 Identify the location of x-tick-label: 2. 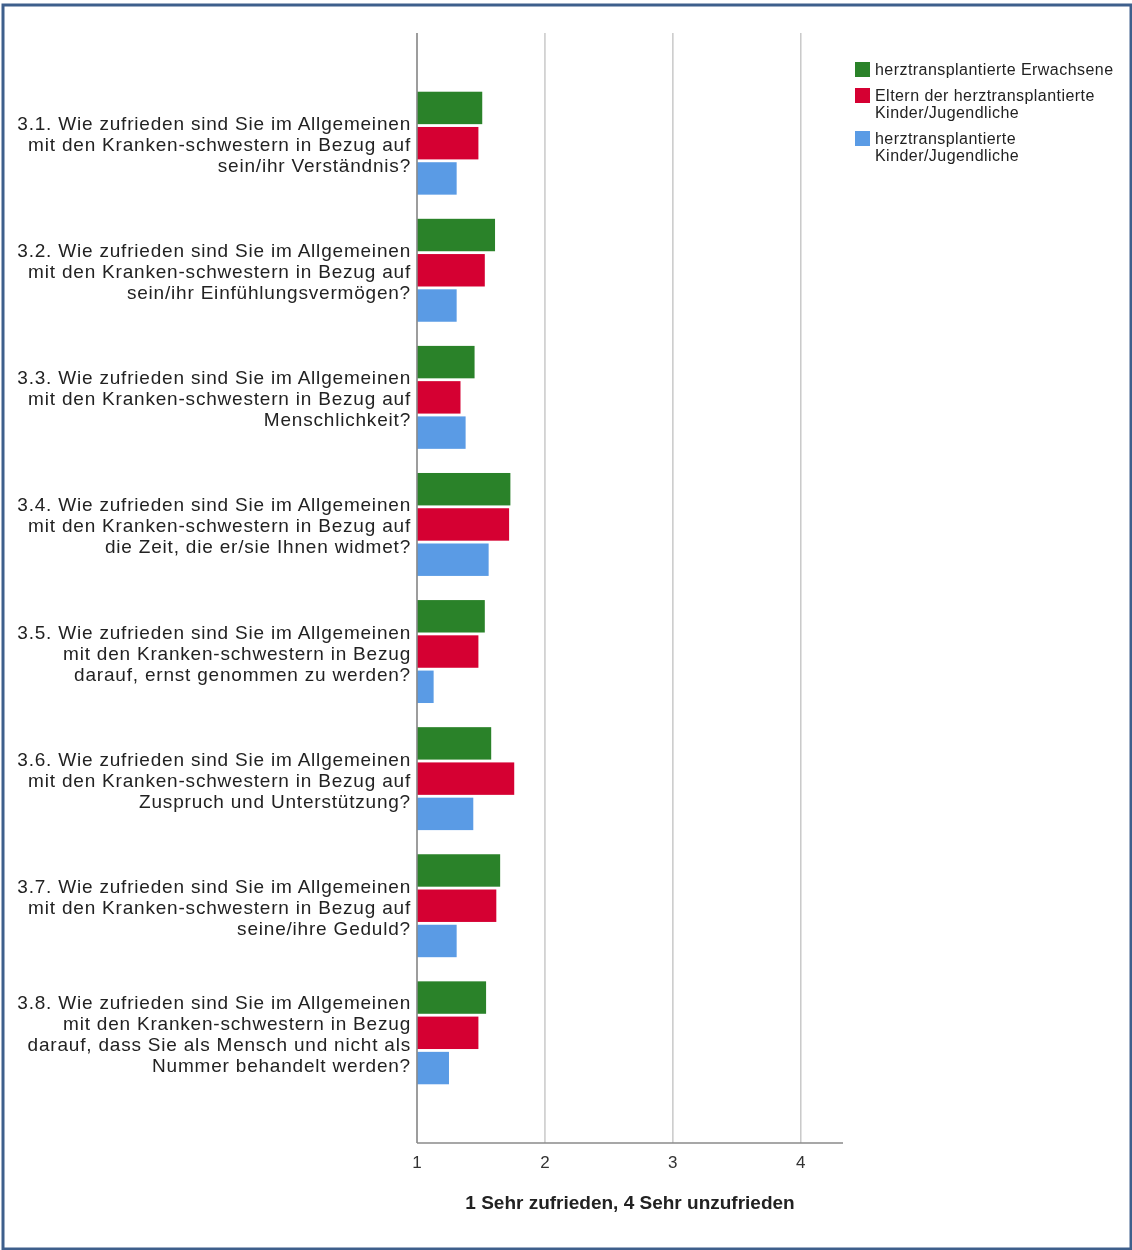
(545, 1162).